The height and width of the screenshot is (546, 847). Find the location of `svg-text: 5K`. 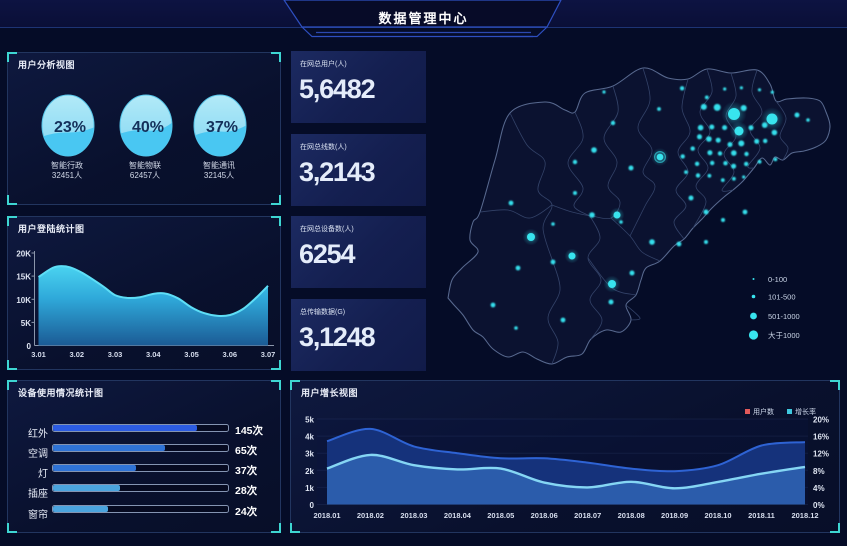

svg-text: 5K is located at coordinates (26, 323).